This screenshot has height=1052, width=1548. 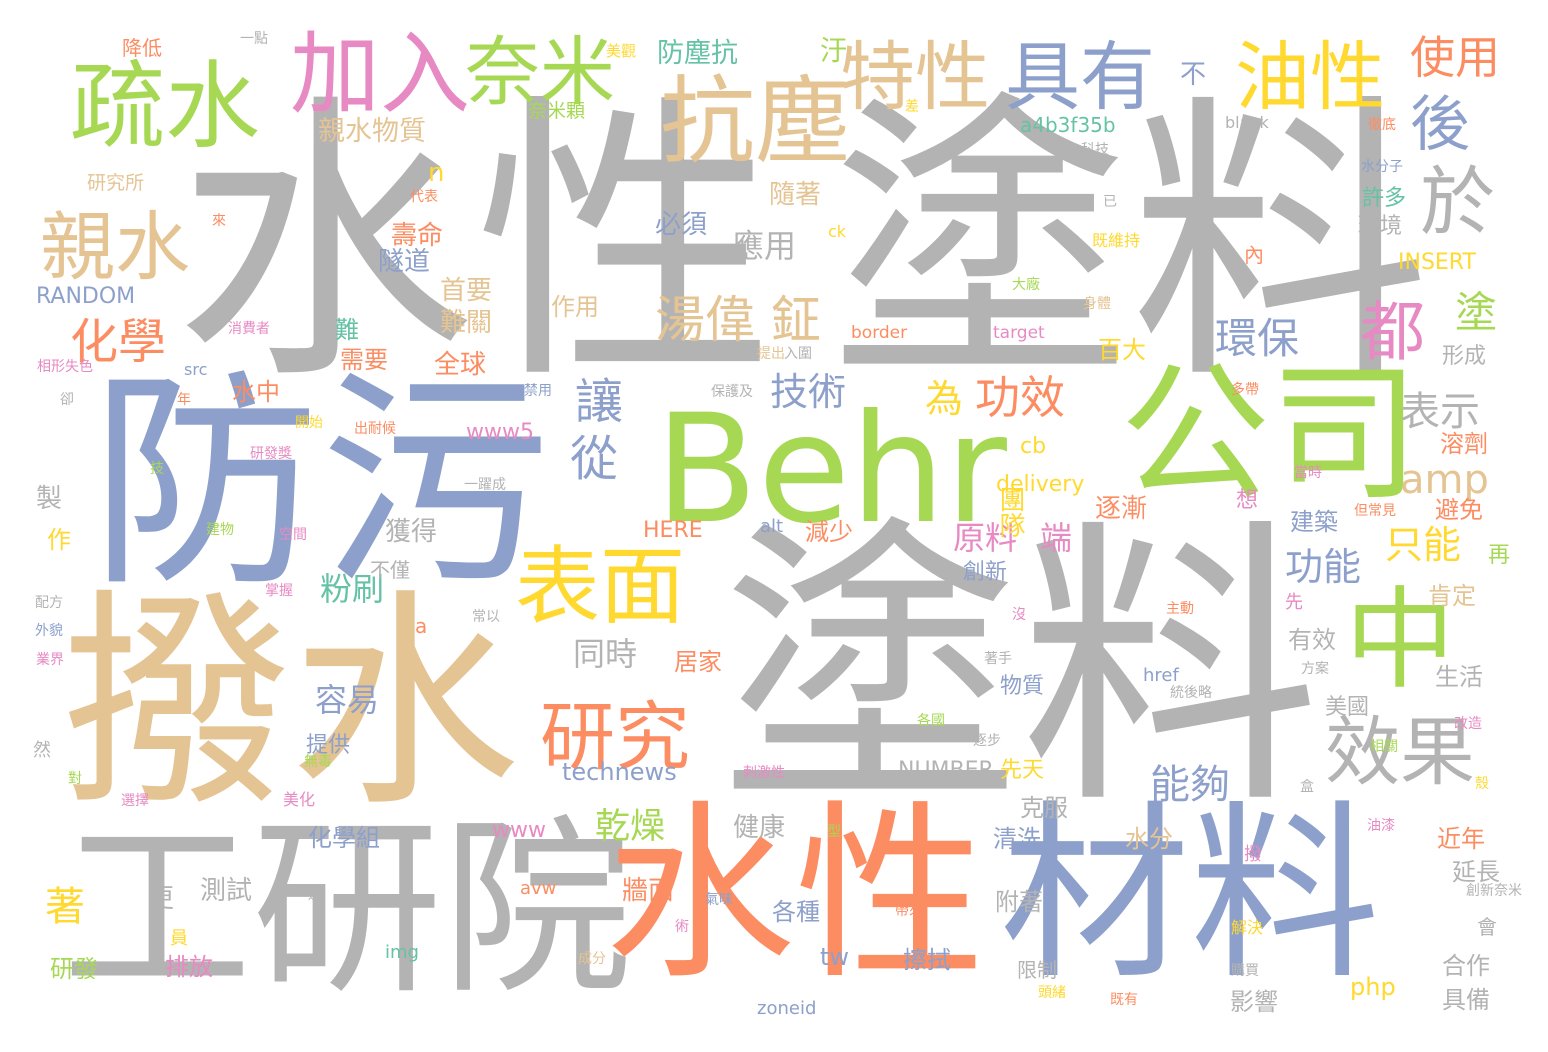 I want to click on word: 創新奈米, so click(x=1494, y=891).